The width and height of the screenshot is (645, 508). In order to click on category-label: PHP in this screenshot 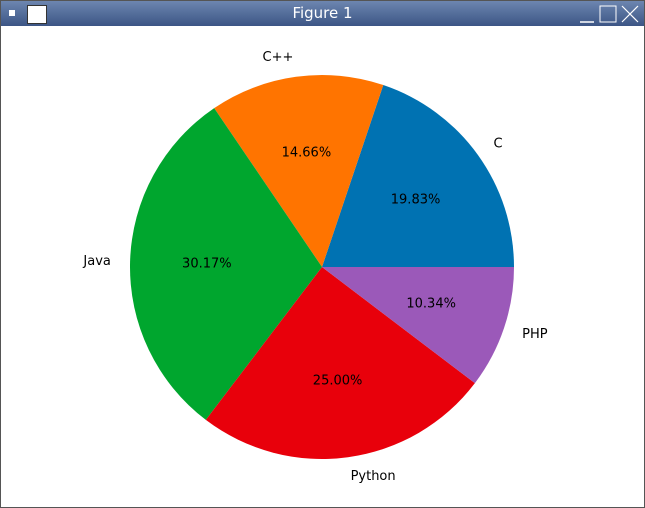, I will do `click(535, 334)`.